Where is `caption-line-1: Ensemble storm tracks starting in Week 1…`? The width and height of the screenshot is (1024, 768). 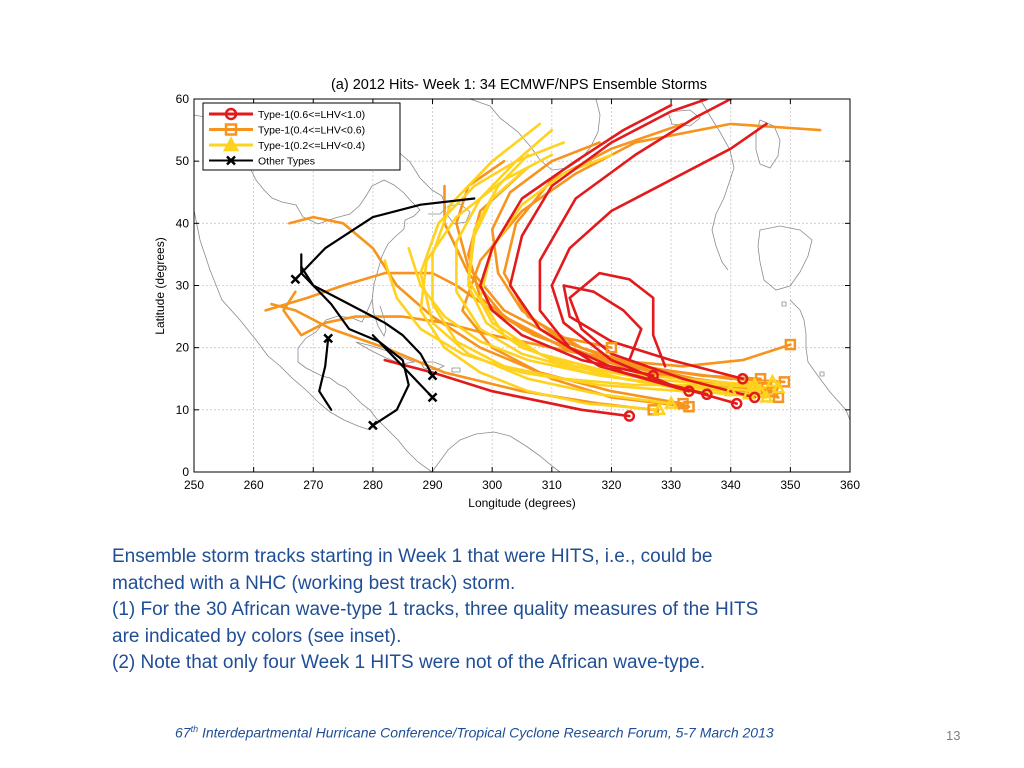 caption-line-1: Ensemble storm tracks starting in Week 1… is located at coordinates (412, 556).